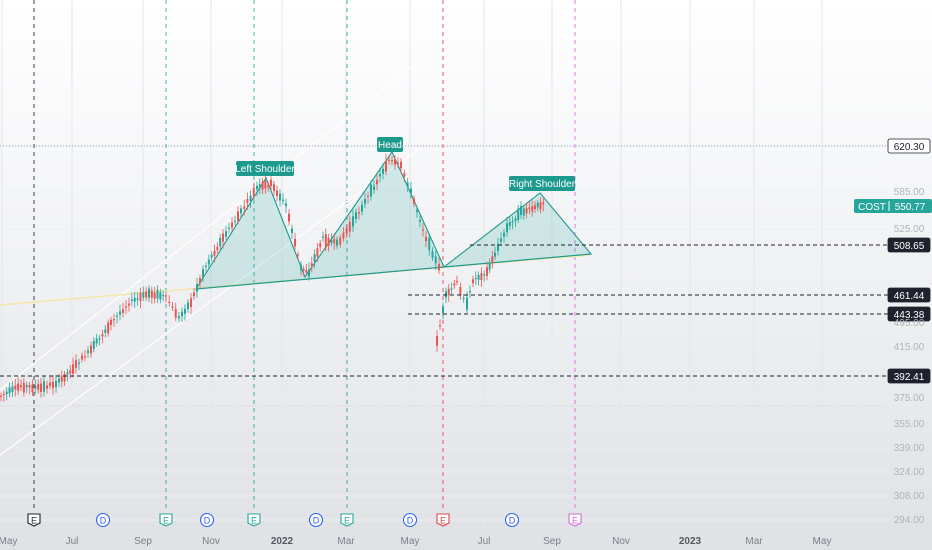 This screenshot has height=550, width=932. What do you see at coordinates (909, 472) in the screenshot?
I see `y-tick-label-2: 324.00` at bounding box center [909, 472].